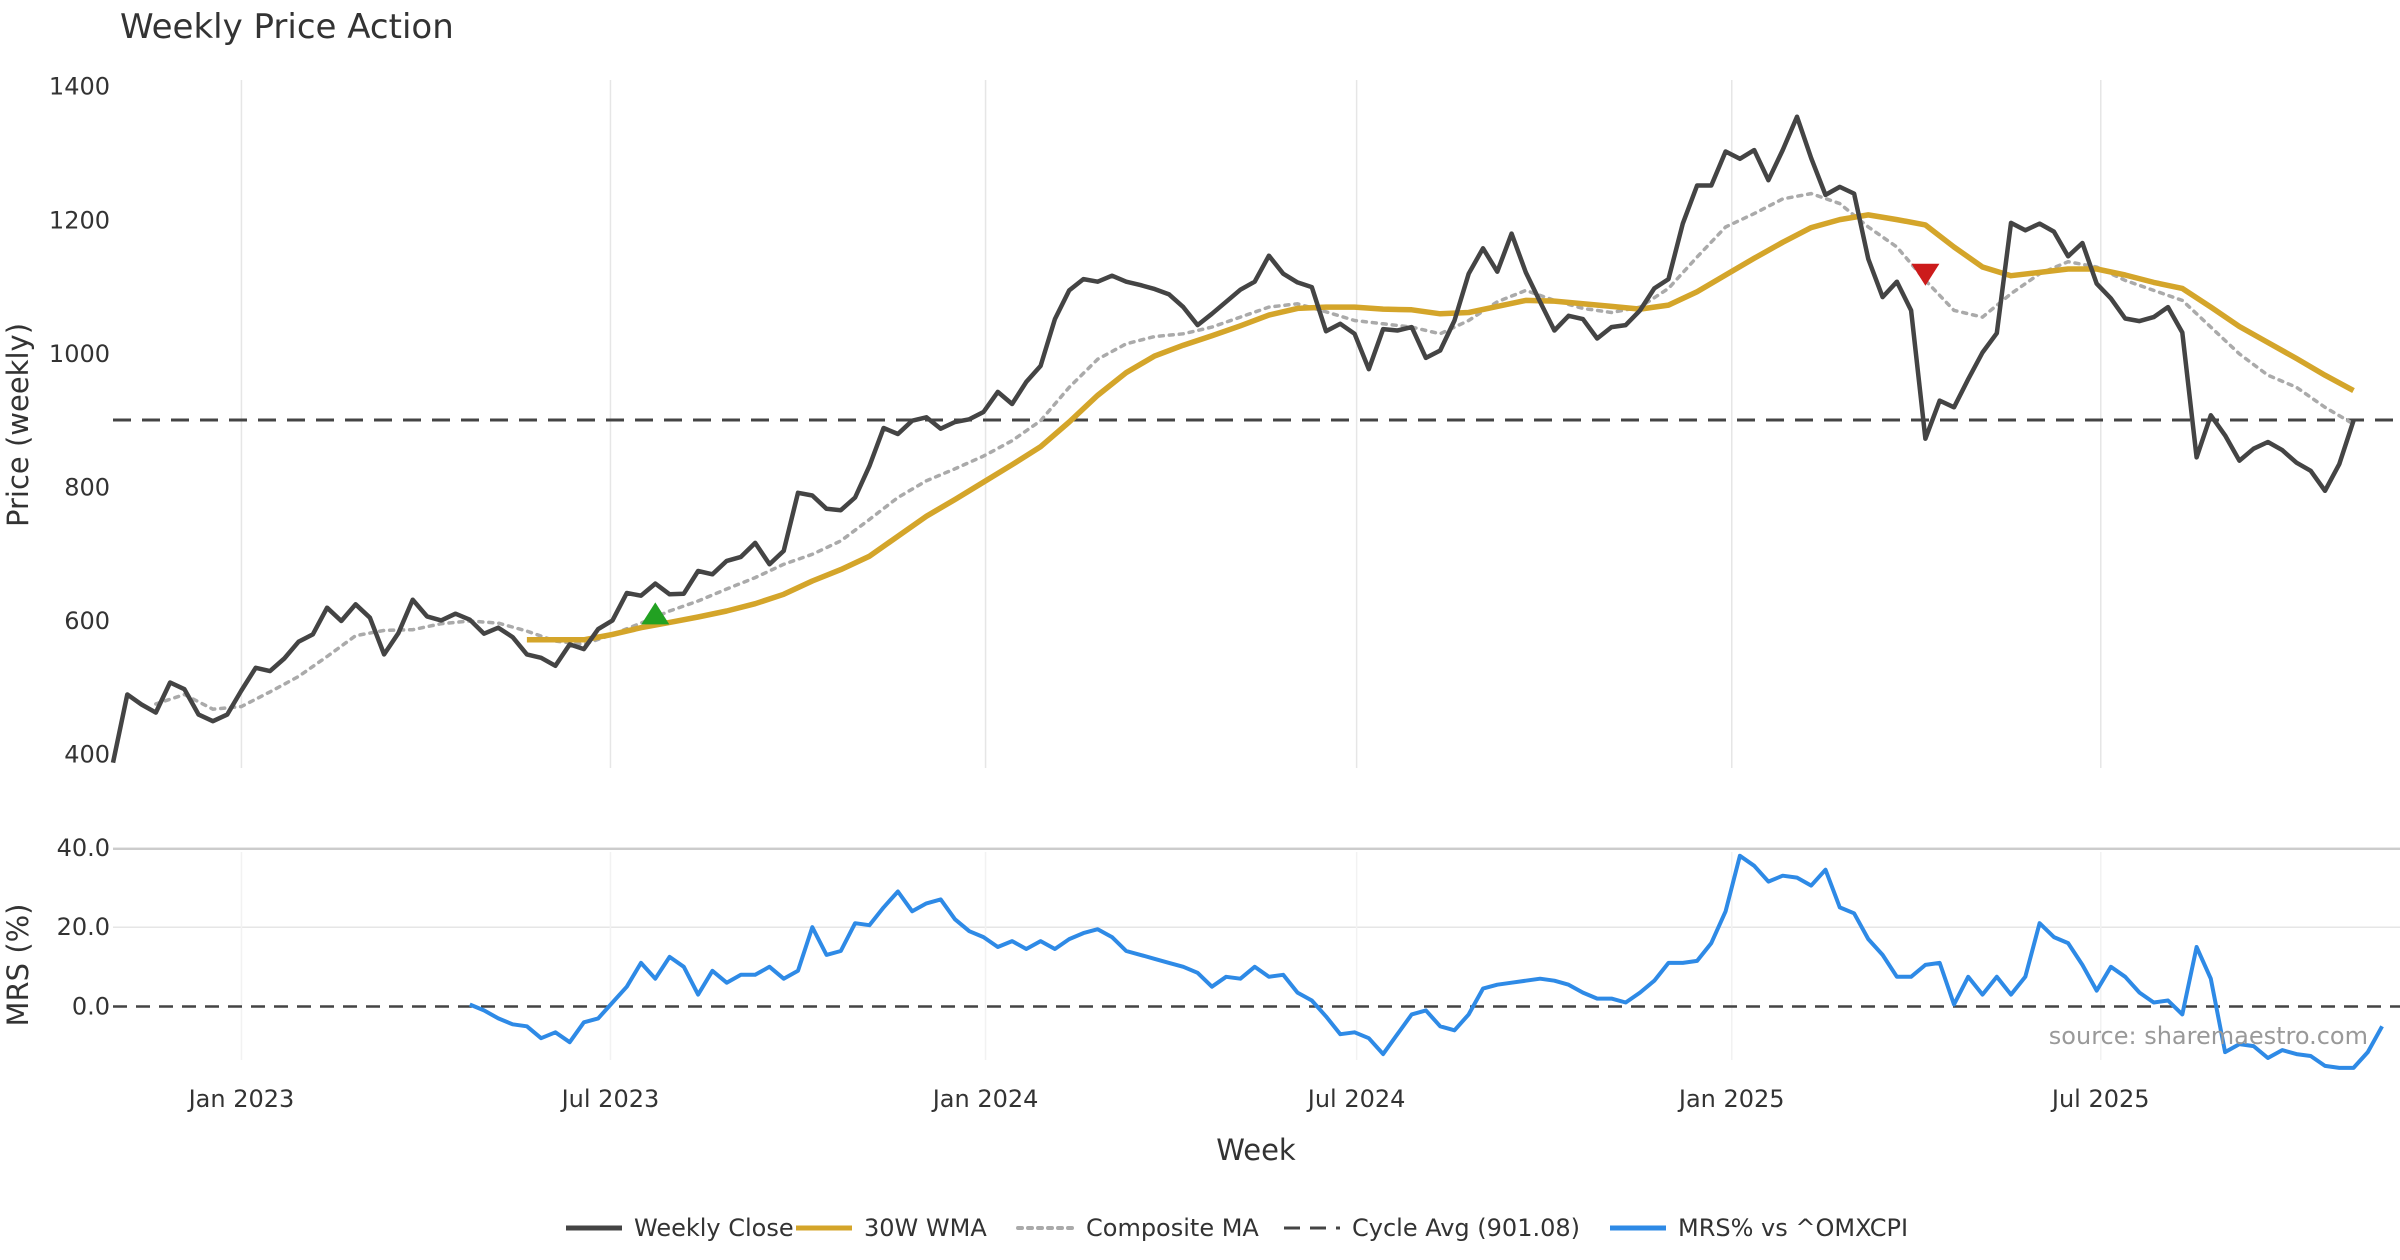  I want to click on price-y-tick-label: 1200, so click(79, 220).